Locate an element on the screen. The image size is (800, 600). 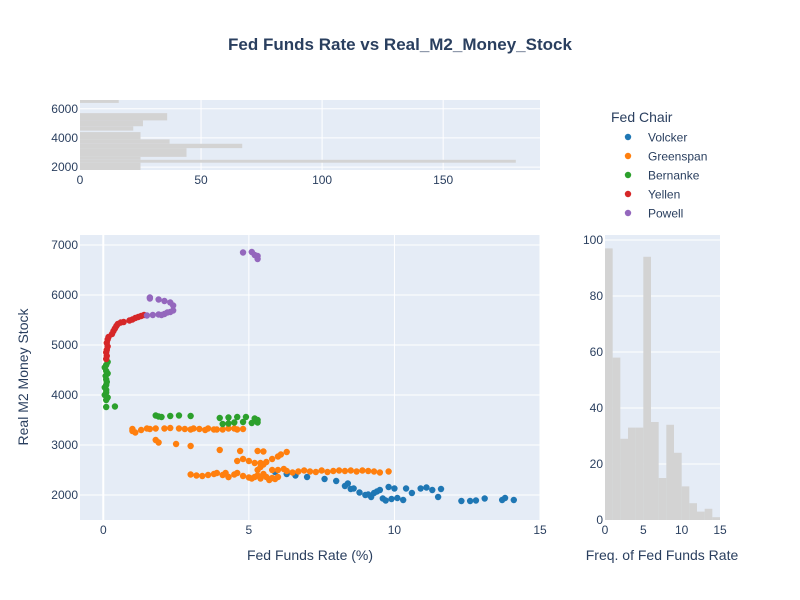
scatter-point-yellen is located at coordinates (123, 322).